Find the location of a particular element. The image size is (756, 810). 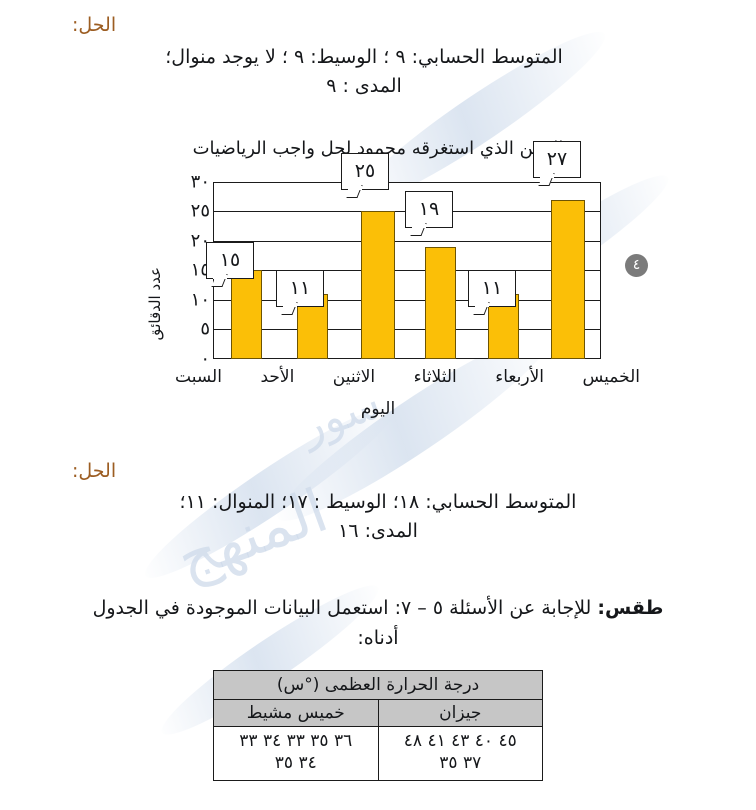

table-caption: درجة الحرارة العظمى (°س) is located at coordinates (378, 684).